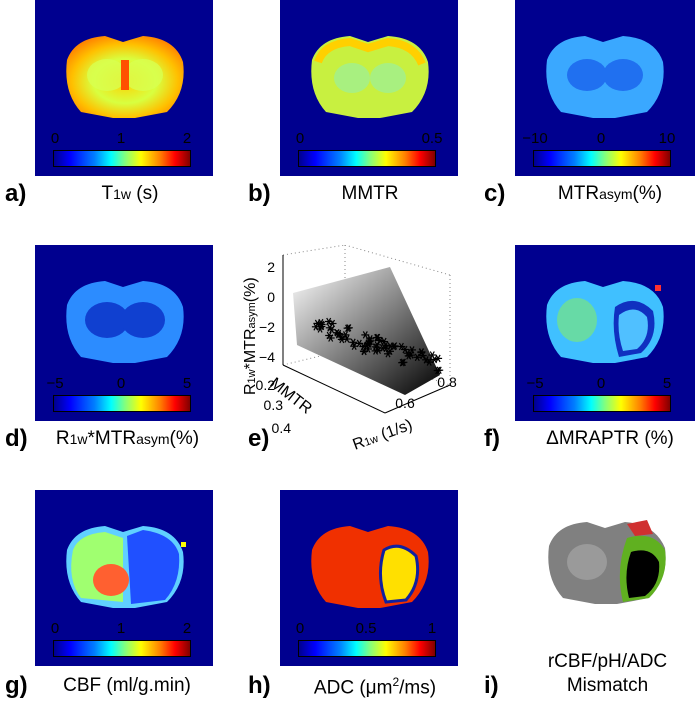 The height and width of the screenshot is (714, 698). What do you see at coordinates (16, 193) in the screenshot?
I see `panel-letter-a: a)` at bounding box center [16, 193].